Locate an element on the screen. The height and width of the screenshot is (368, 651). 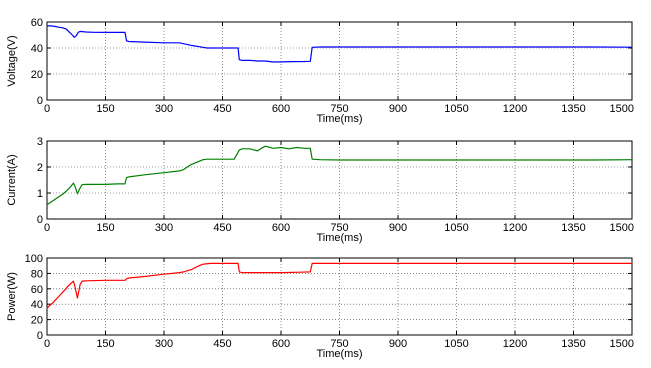
y-tick-label: 2 is located at coordinates (40, 168).